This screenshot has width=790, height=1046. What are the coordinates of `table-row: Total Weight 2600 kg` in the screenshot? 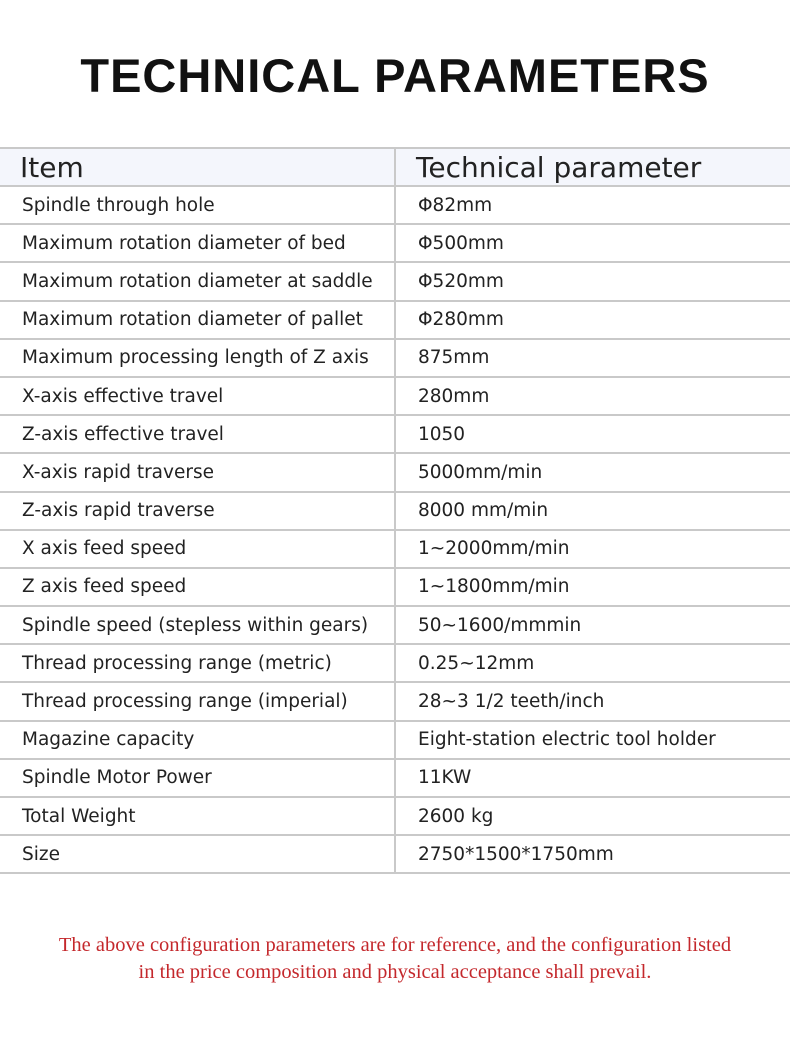 It's located at (395, 816).